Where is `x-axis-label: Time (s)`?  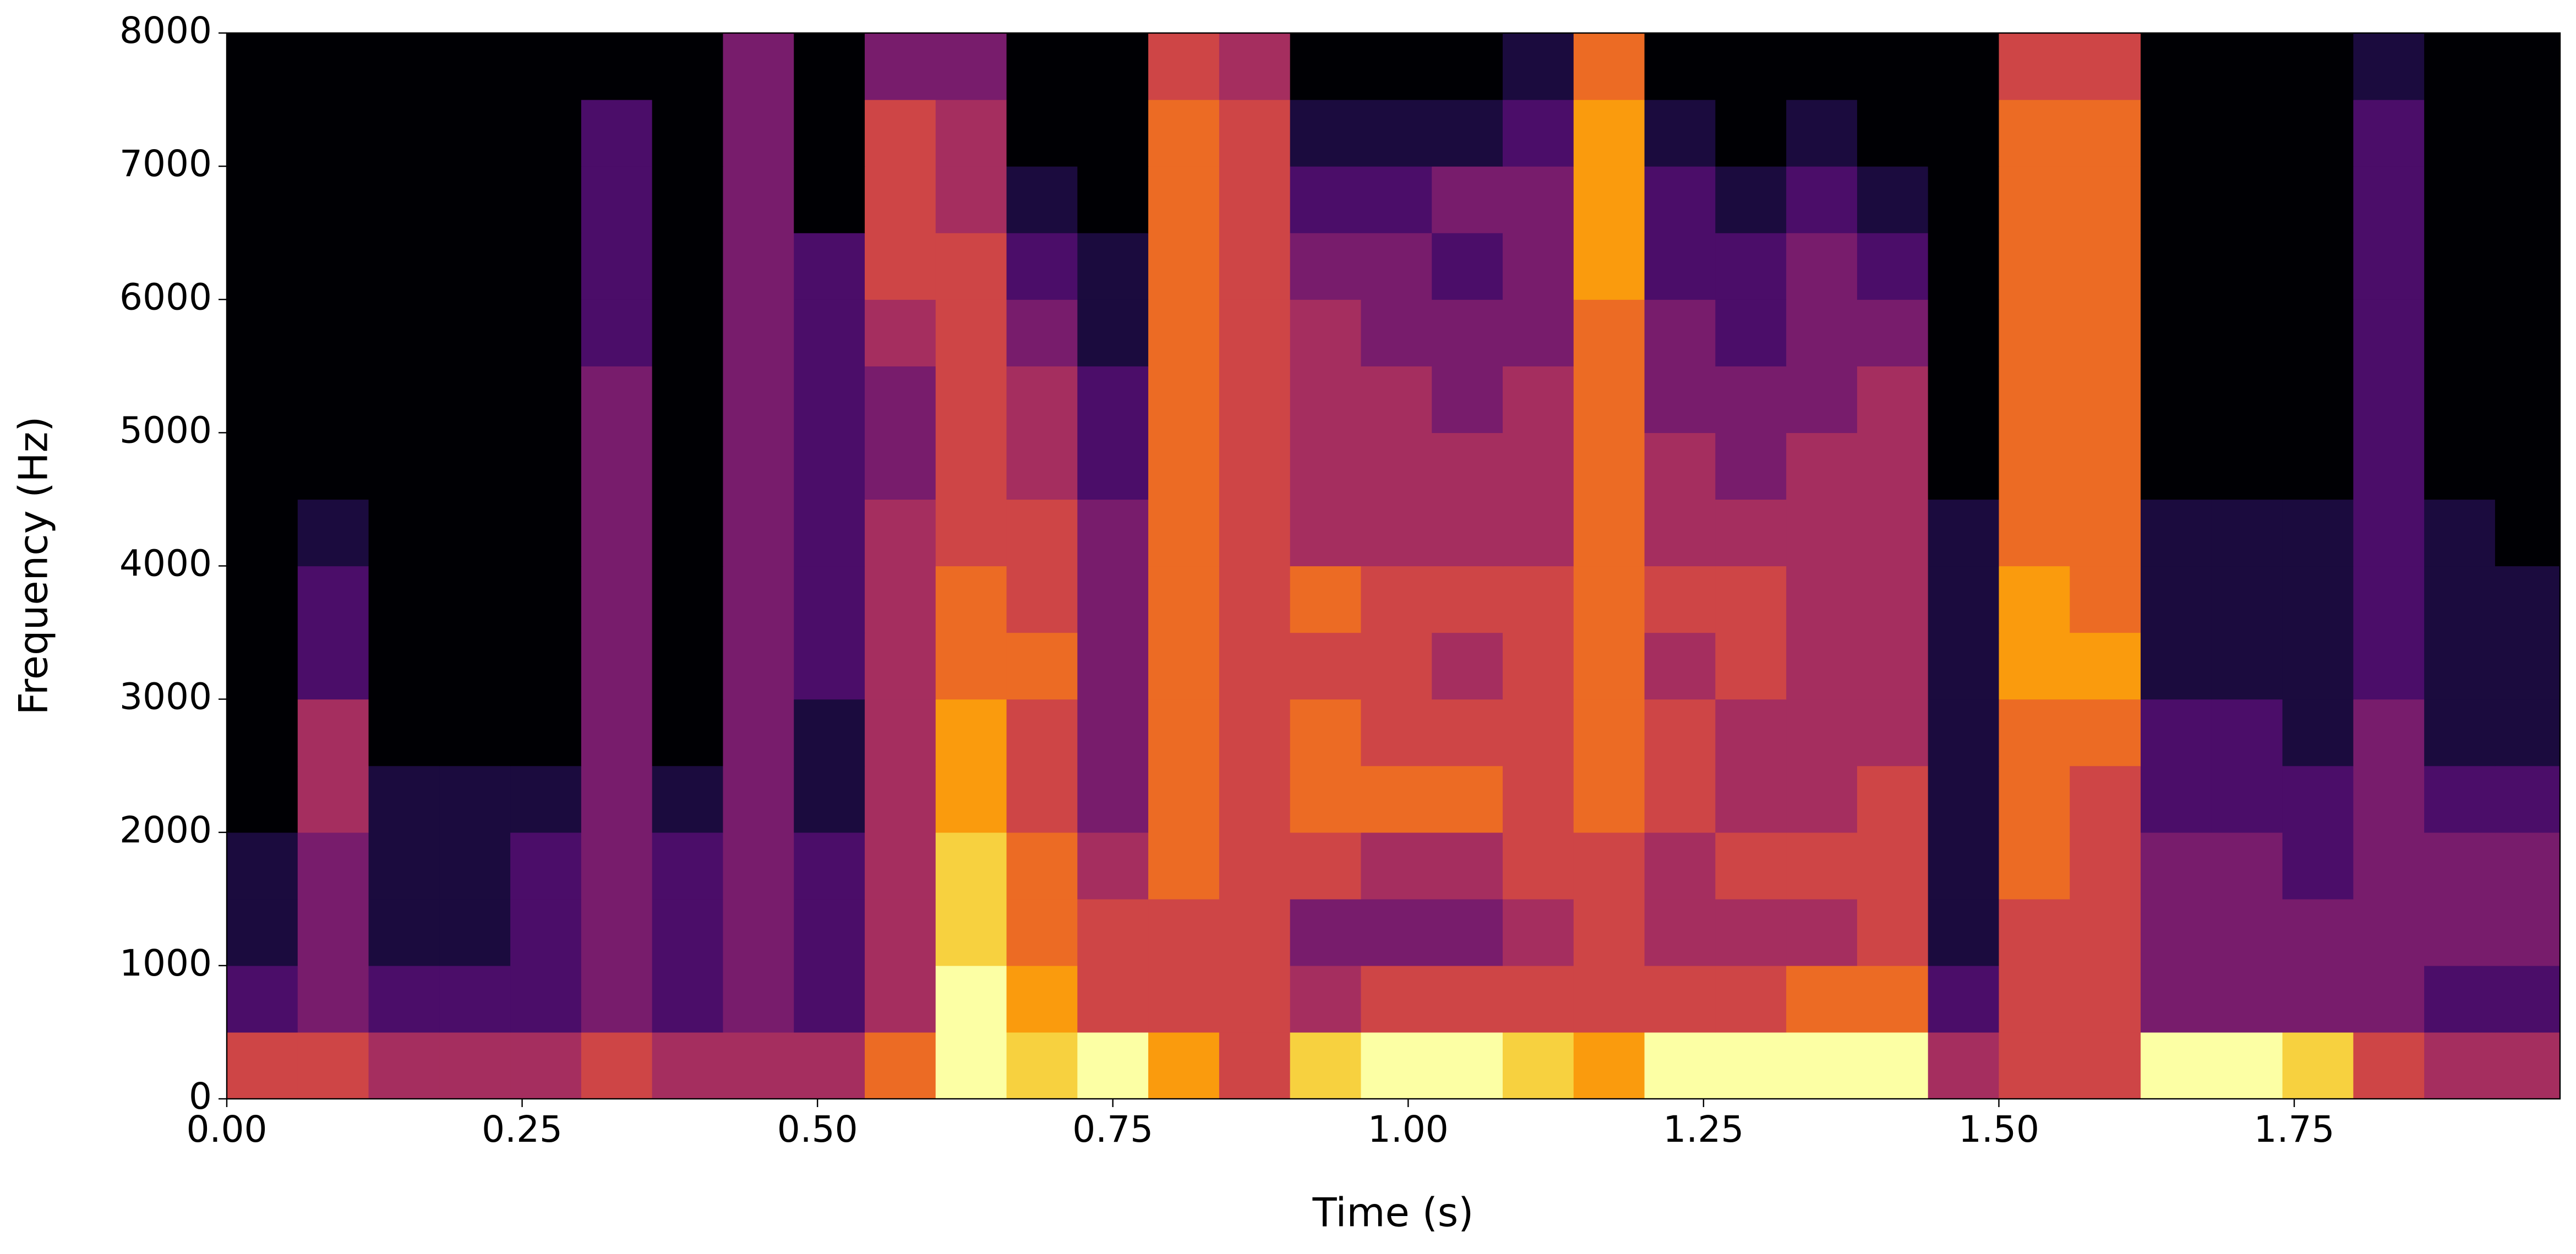 x-axis-label: Time (s) is located at coordinates (1393, 1213).